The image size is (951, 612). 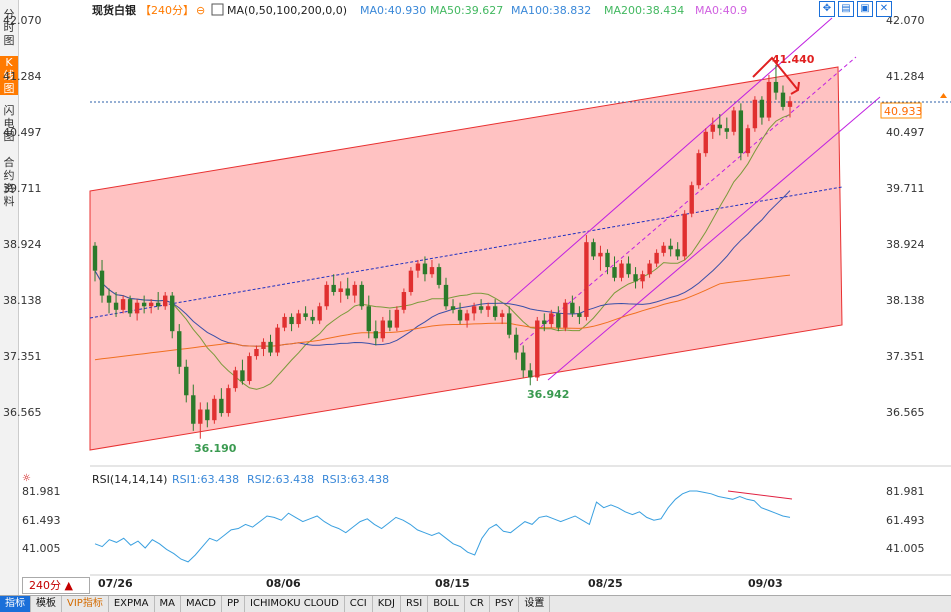 What do you see at coordinates (26, 478) in the screenshot?
I see `rsi-settings-icon: ☼` at bounding box center [26, 478].